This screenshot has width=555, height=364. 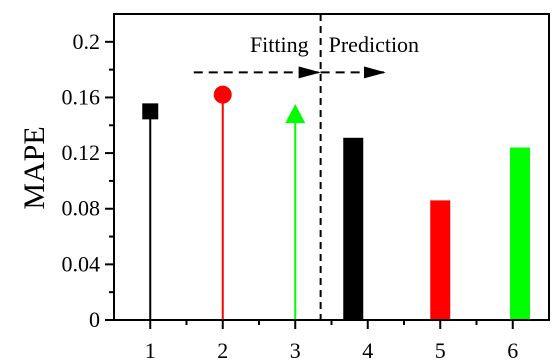 What do you see at coordinates (279, 44) in the screenshot?
I see `fitting-label: Fitting` at bounding box center [279, 44].